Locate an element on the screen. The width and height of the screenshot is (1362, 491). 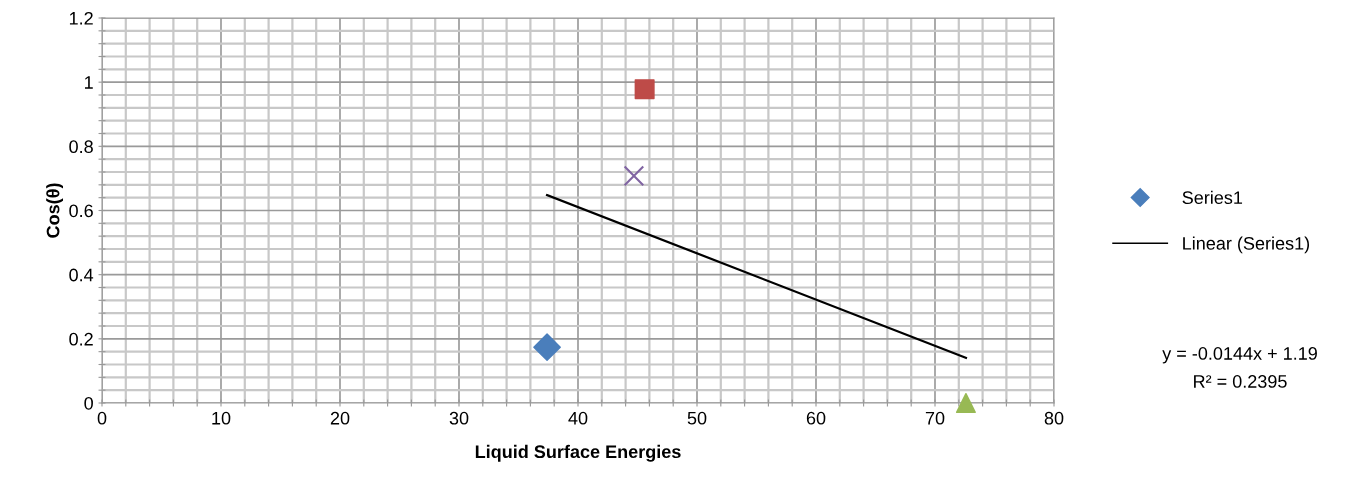
y-tick-label: 0.8 is located at coordinates (81, 147).